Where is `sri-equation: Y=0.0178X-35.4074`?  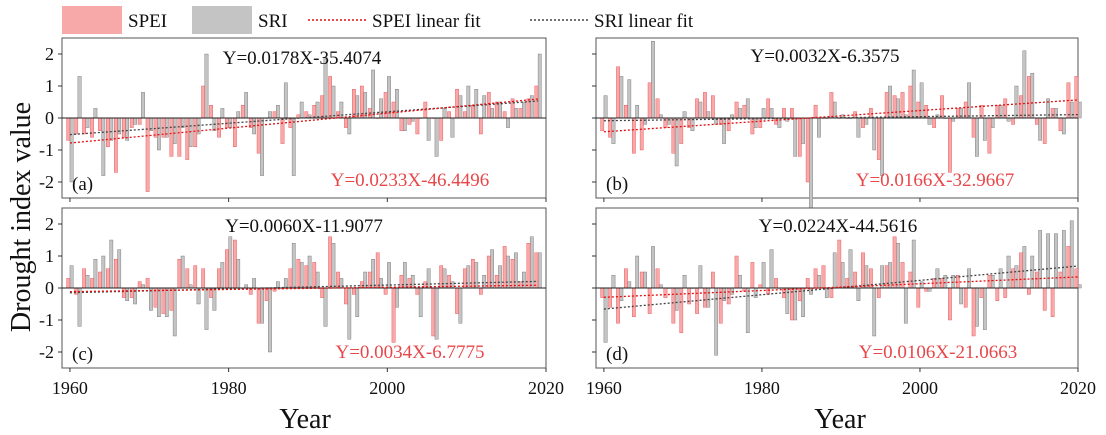
sri-equation: Y=0.0178X-35.4074 is located at coordinates (302, 58).